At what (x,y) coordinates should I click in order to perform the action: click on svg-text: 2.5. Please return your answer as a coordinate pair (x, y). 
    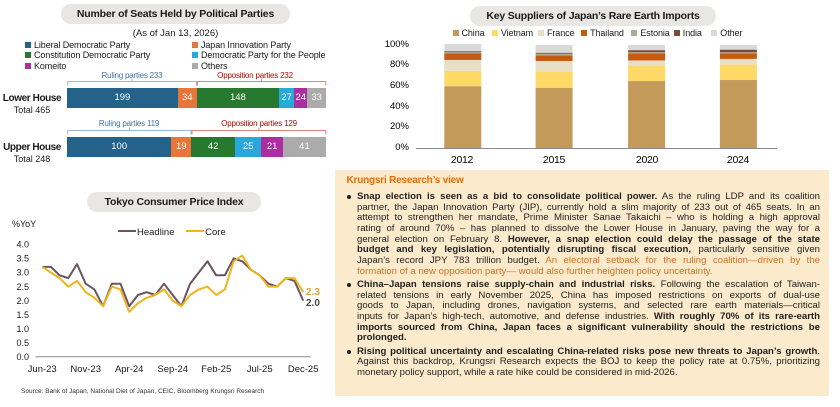
    Looking at the image, I should click on (22, 287).